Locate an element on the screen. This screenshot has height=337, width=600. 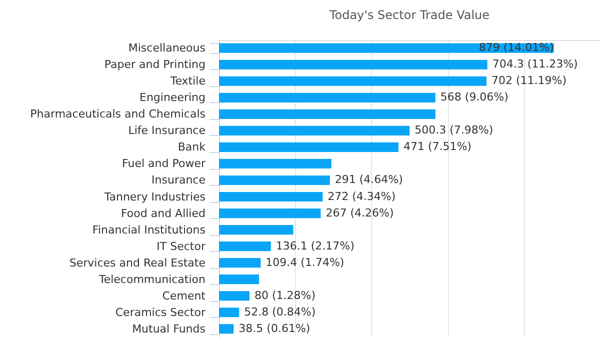
y-tick-label: Telecommunication is located at coordinates (152, 279).